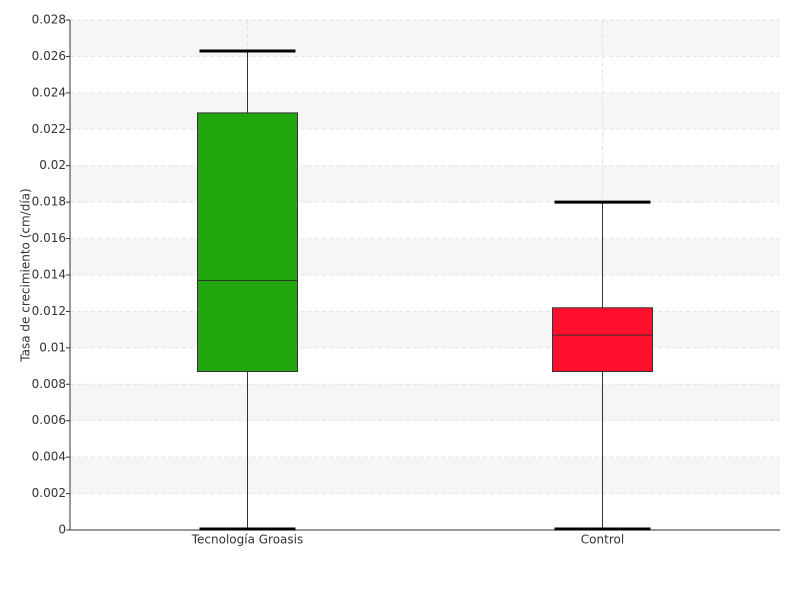 The height and width of the screenshot is (600, 800). Describe the element at coordinates (49, 420) in the screenshot. I see `y-tick-label: 0.006` at that location.